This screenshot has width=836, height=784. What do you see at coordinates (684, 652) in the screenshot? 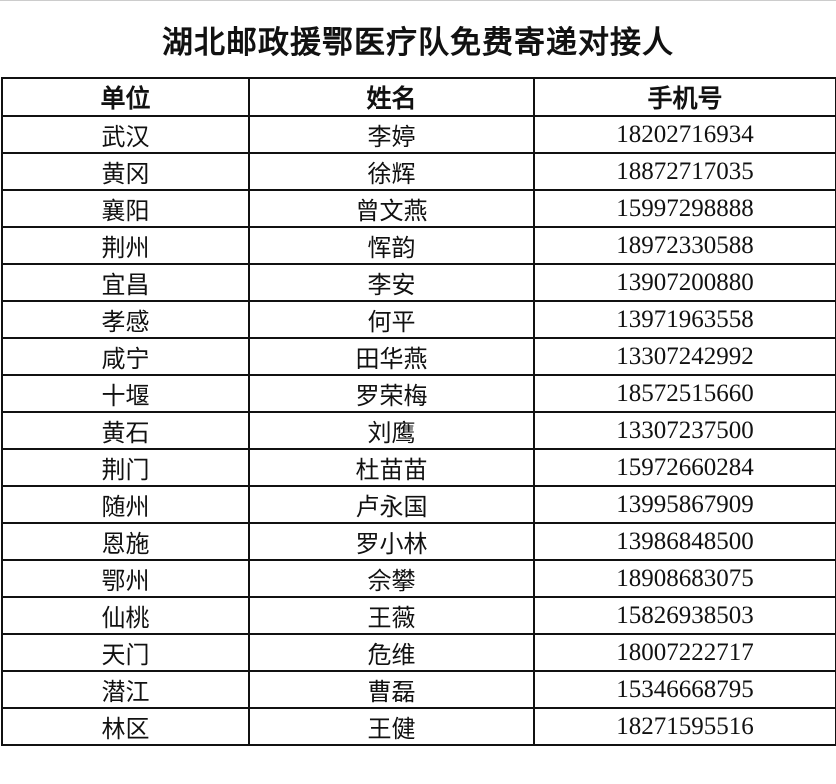
I see `cell-phone: 18007222717` at bounding box center [684, 652].